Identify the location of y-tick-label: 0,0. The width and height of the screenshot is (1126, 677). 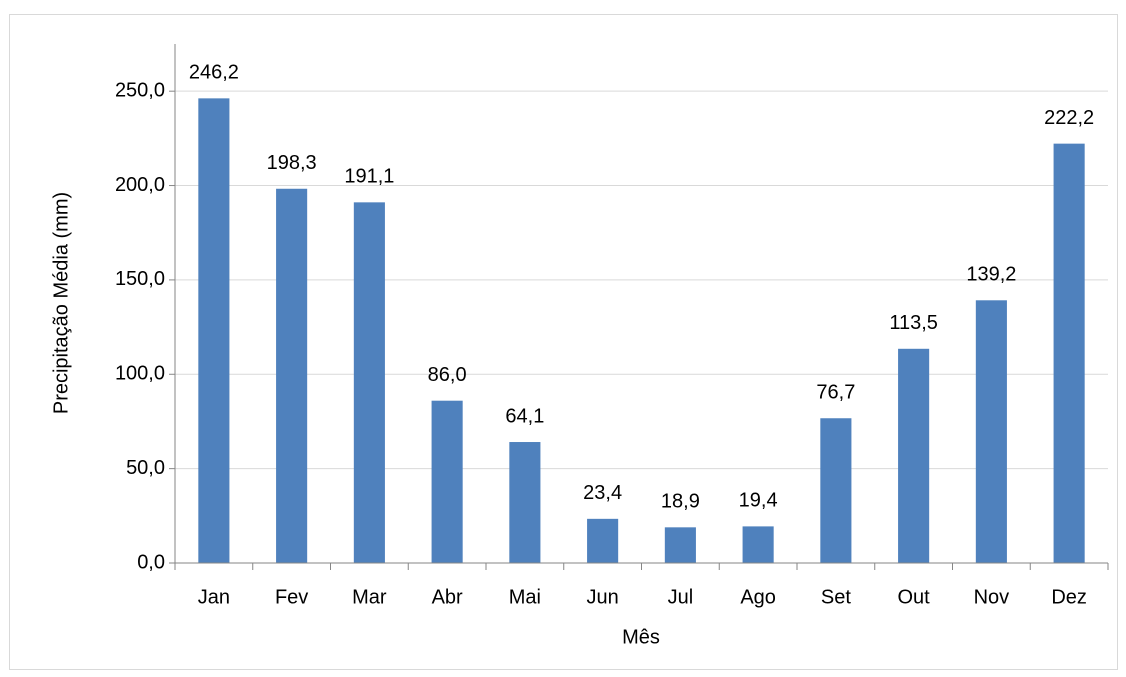
(151, 562).